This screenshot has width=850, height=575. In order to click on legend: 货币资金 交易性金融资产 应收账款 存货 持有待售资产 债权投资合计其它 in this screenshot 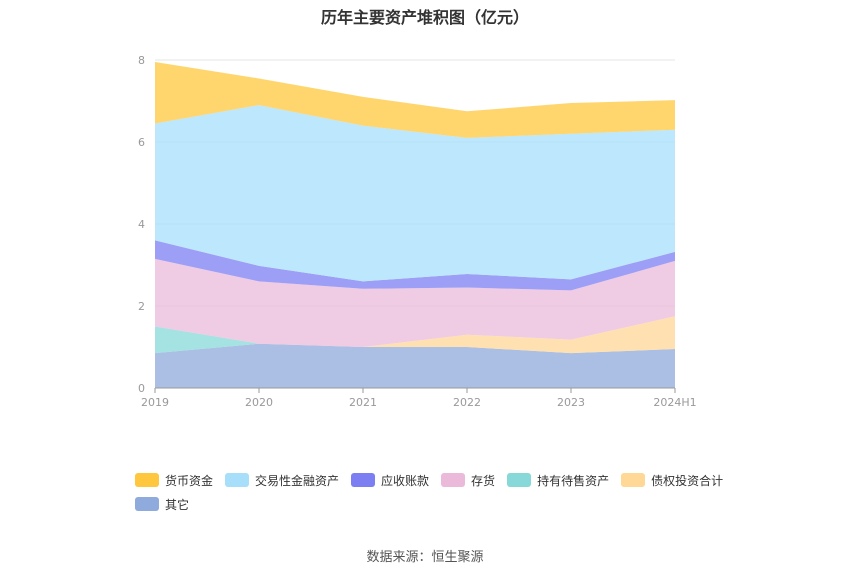, I will do `click(445, 496)`.